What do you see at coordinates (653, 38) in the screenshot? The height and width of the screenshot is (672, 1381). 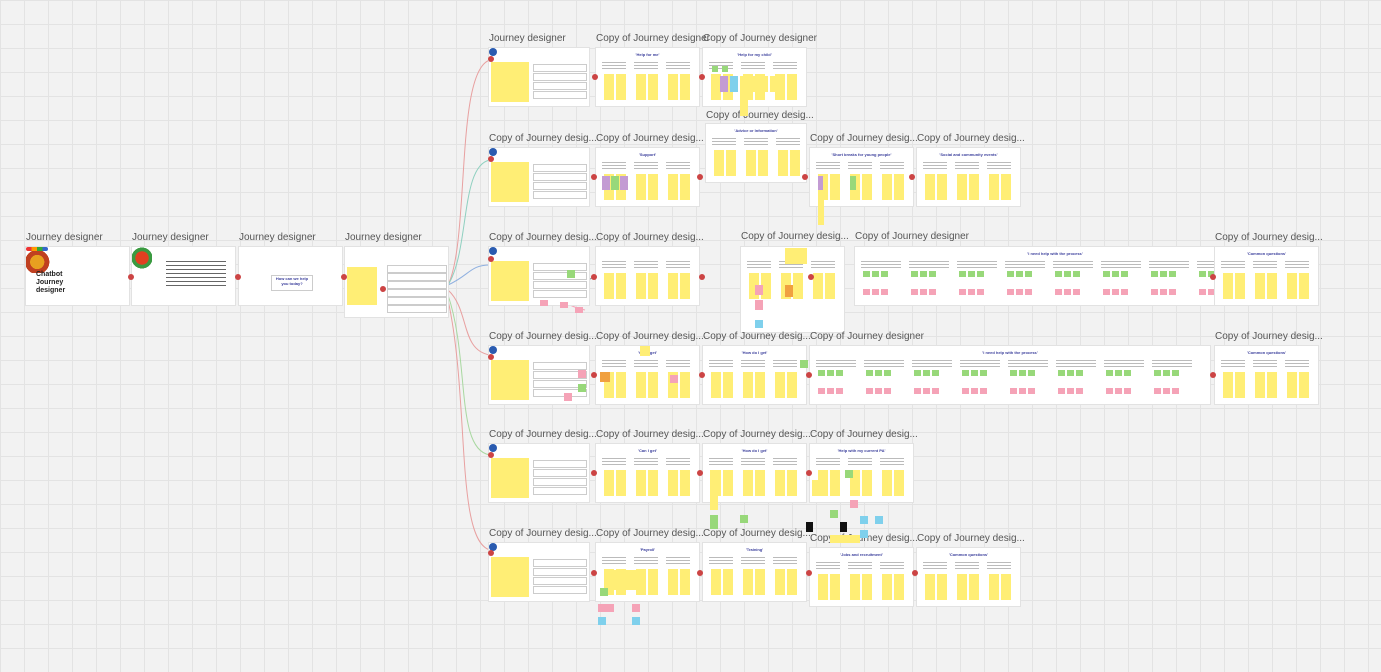 I see `frame-title: Copy of Journey designer` at bounding box center [653, 38].